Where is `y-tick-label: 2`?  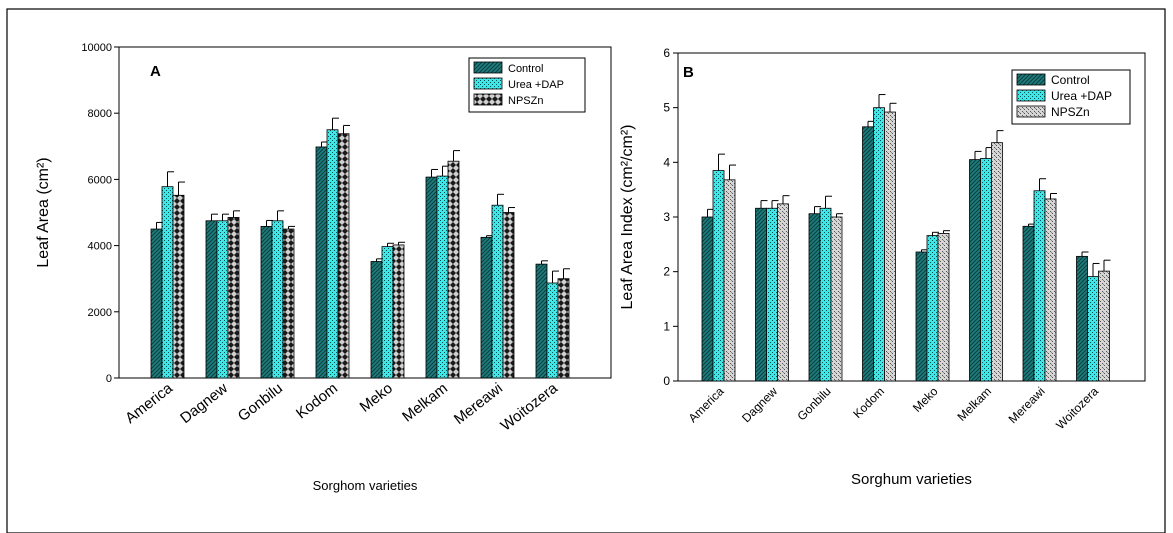 y-tick-label: 2 is located at coordinates (666, 272).